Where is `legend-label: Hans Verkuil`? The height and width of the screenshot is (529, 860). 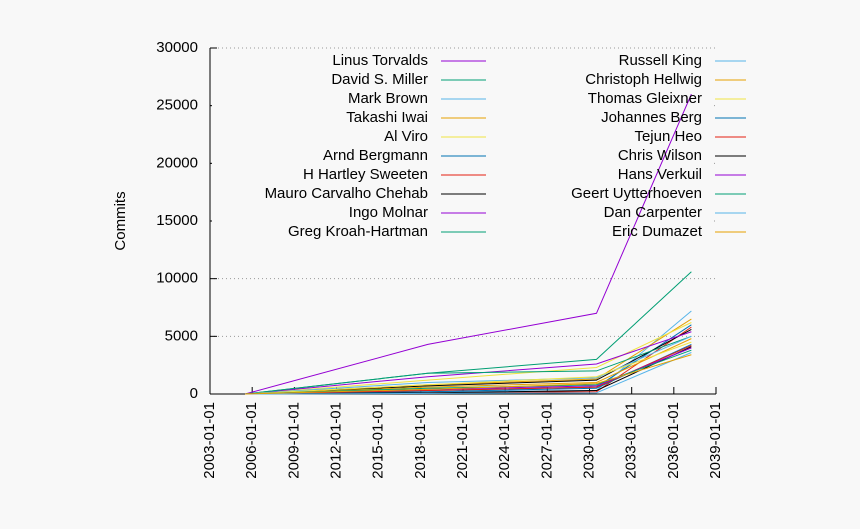
legend-label: Hans Verkuil is located at coordinates (660, 174).